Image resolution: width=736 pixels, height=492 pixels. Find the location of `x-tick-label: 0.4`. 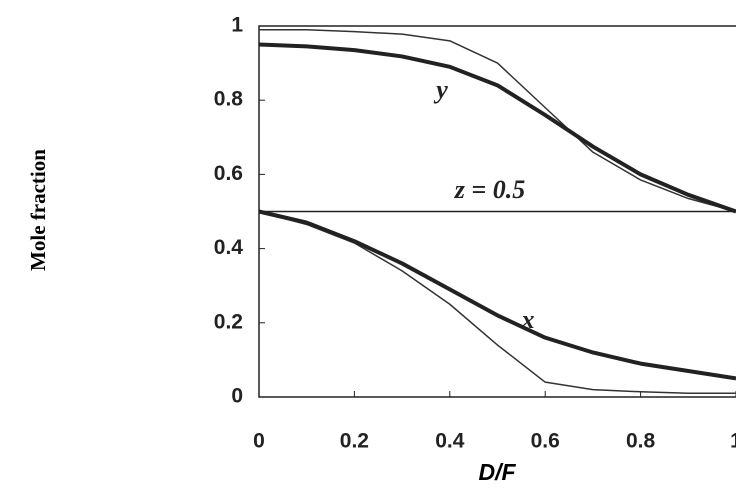

x-tick-label: 0.4 is located at coordinates (450, 441).